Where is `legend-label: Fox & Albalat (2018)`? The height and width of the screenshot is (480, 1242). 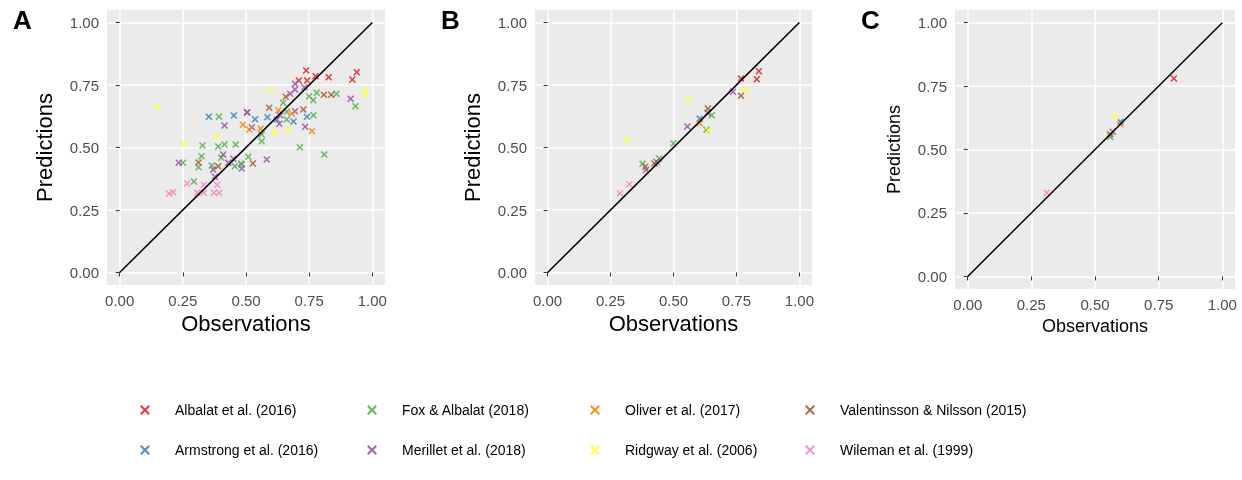
legend-label: Fox & Albalat (2018) is located at coordinates (465, 410).